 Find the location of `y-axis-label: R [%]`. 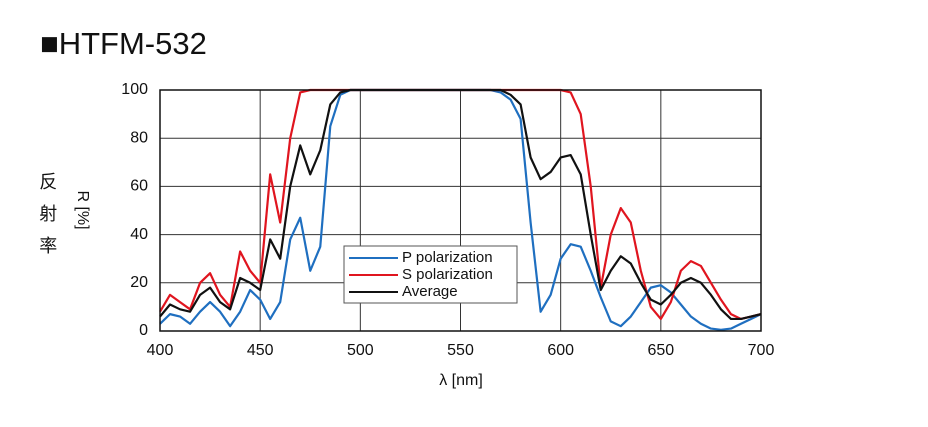

y-axis-label: R [%] is located at coordinates (82, 209).